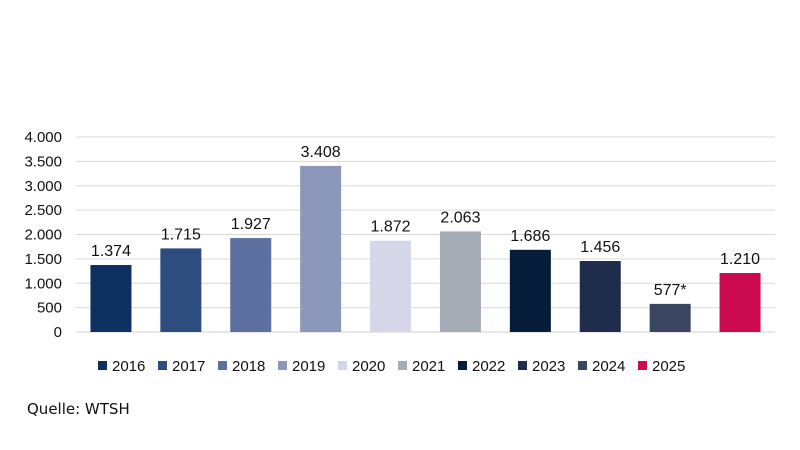  Describe the element at coordinates (391, 286) in the screenshot. I see `bar-2020` at that location.